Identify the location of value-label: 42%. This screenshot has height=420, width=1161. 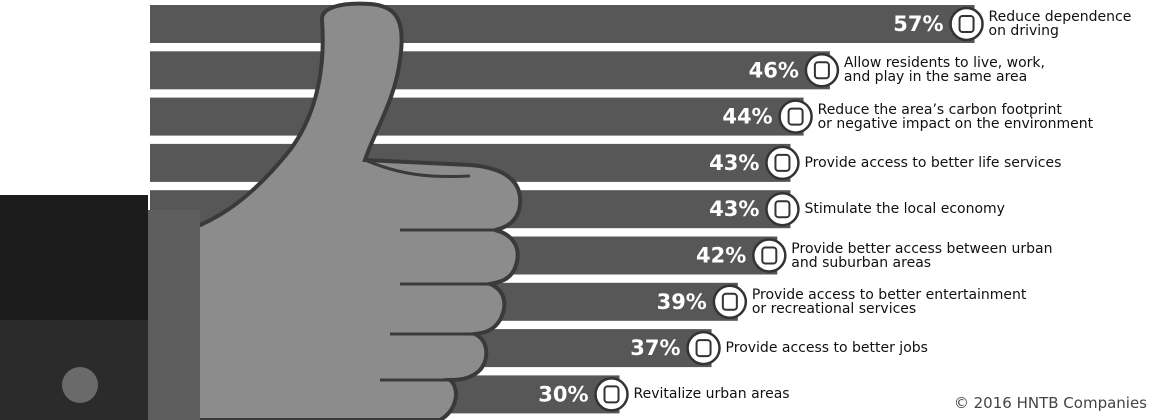
(721, 256).